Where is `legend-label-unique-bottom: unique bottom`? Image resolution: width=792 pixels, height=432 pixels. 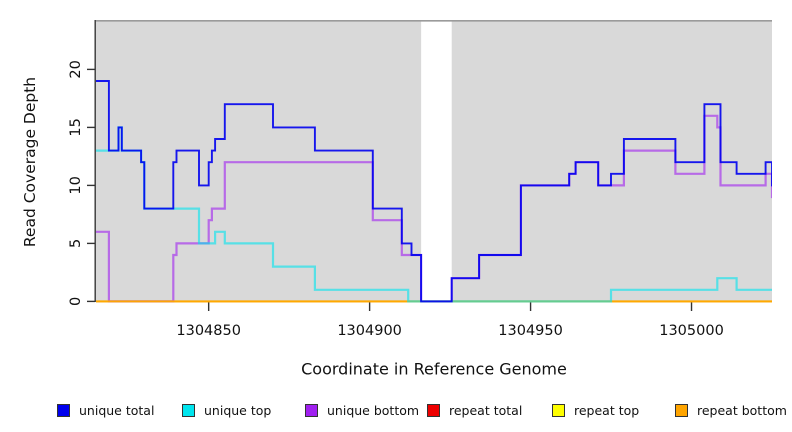
legend-label-unique-bottom: unique bottom is located at coordinates (373, 410).